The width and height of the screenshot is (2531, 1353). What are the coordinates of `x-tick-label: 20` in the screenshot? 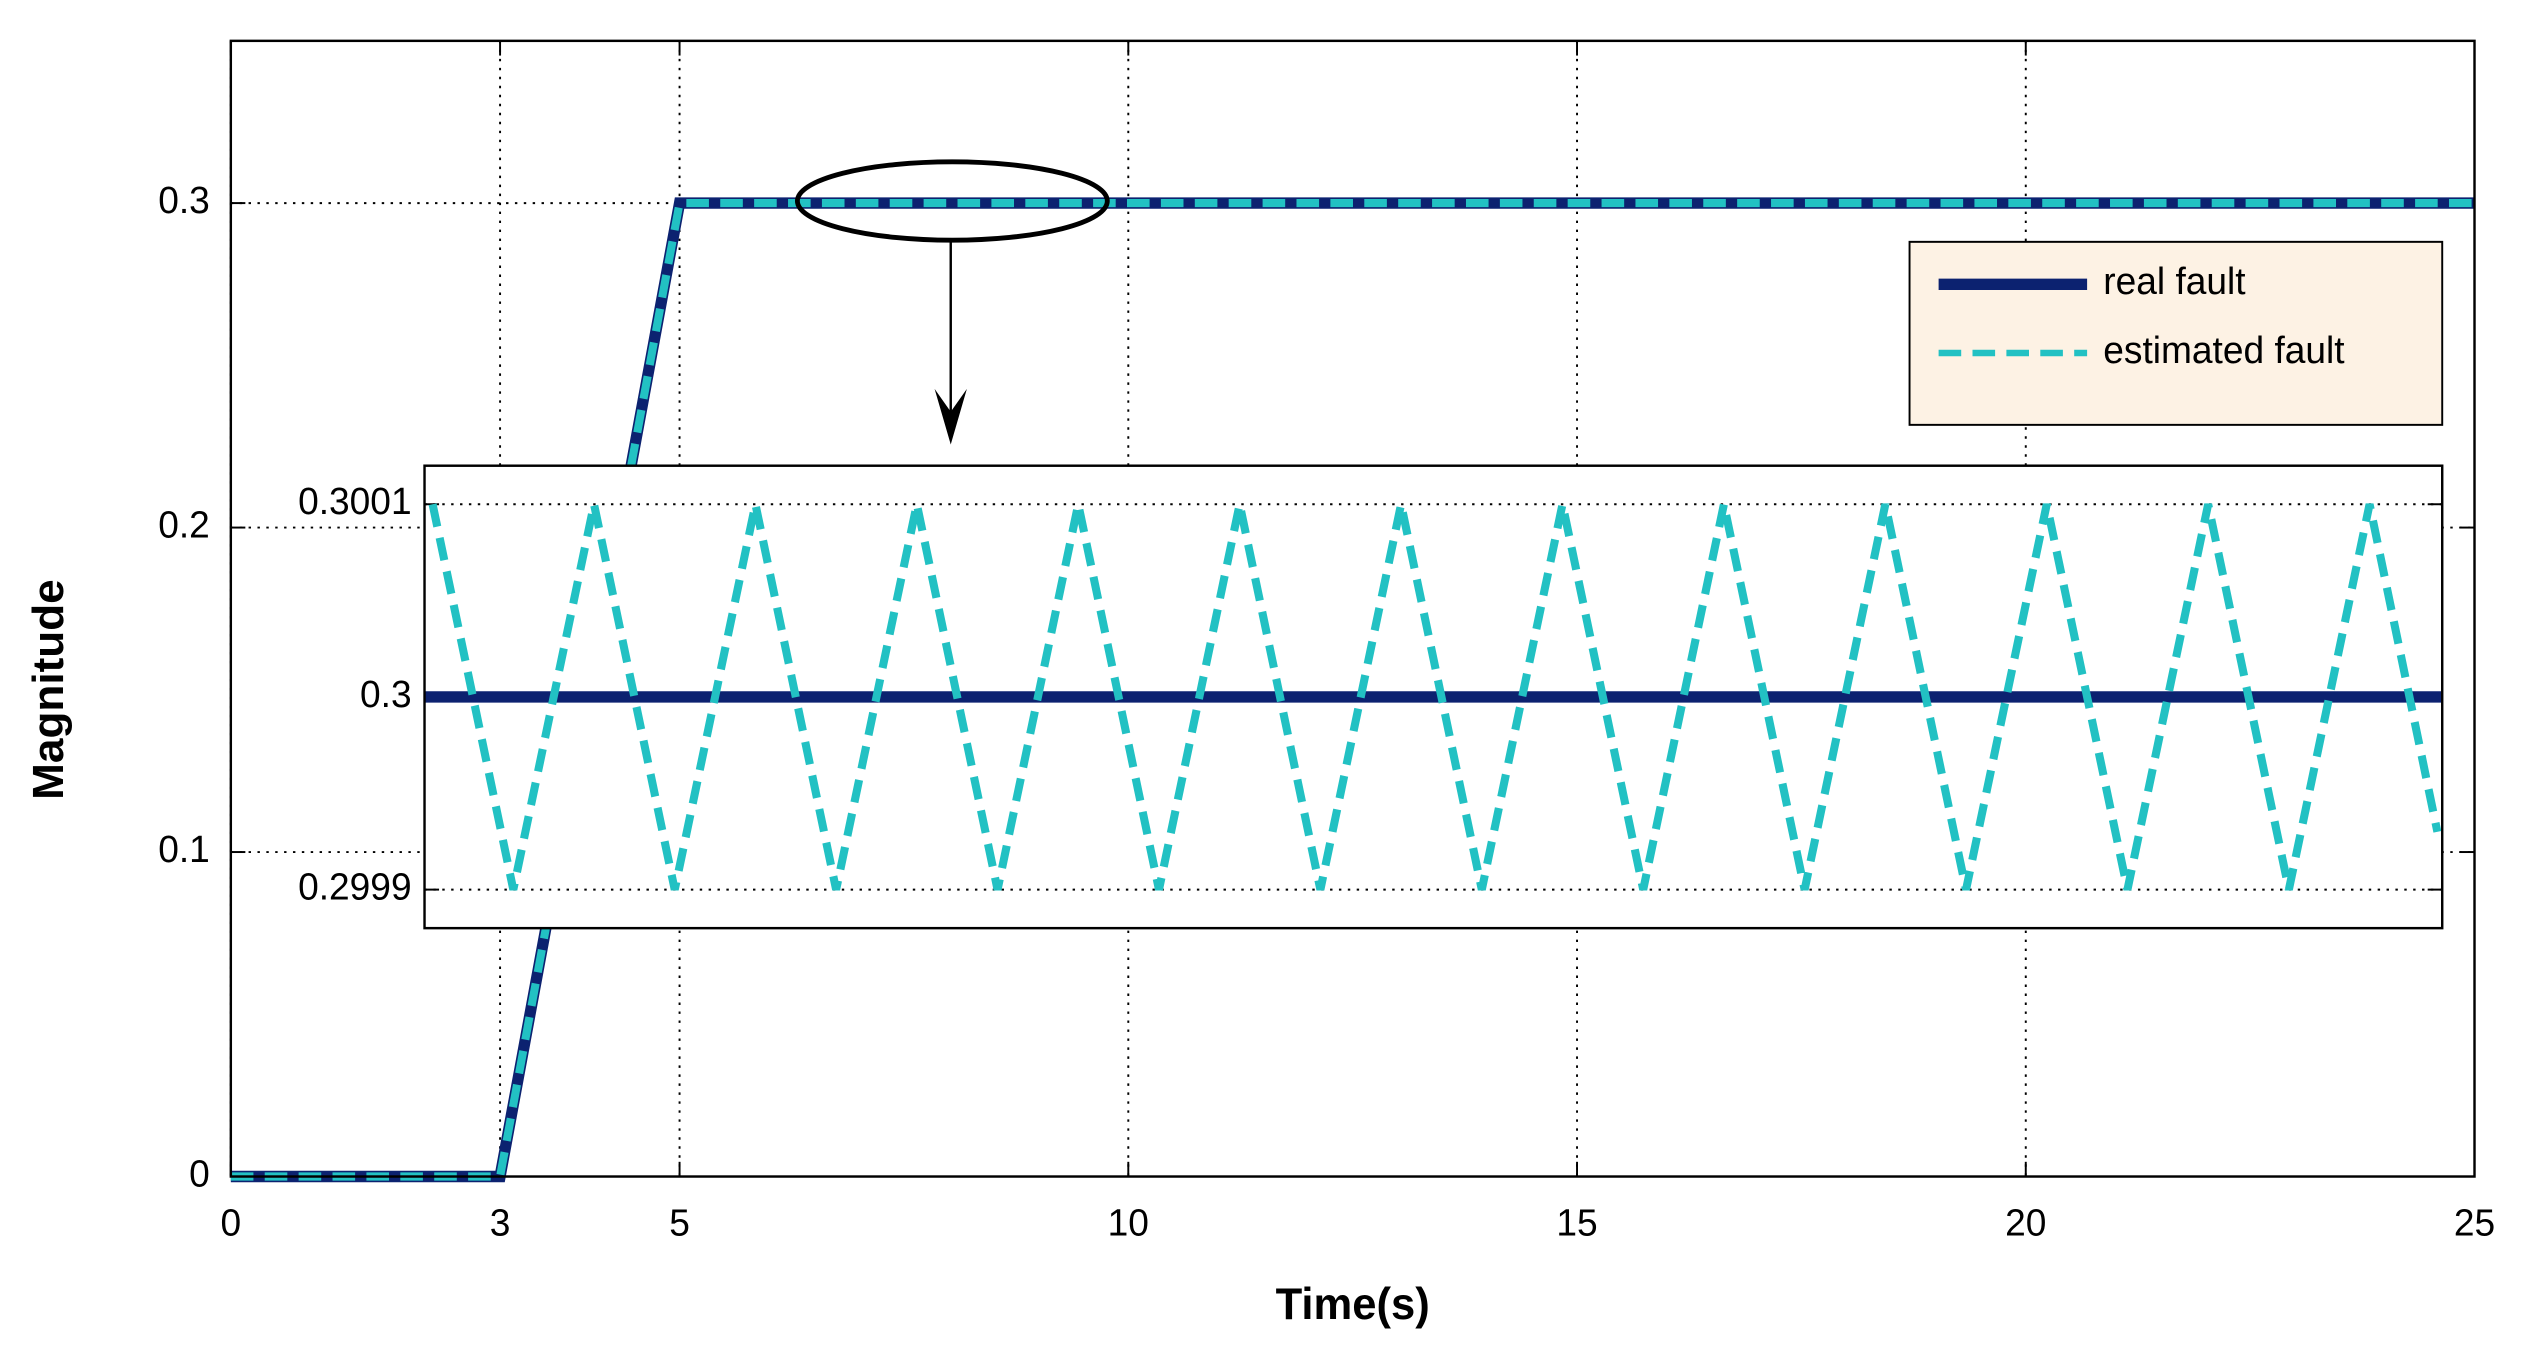 It's located at (2025, 1222).